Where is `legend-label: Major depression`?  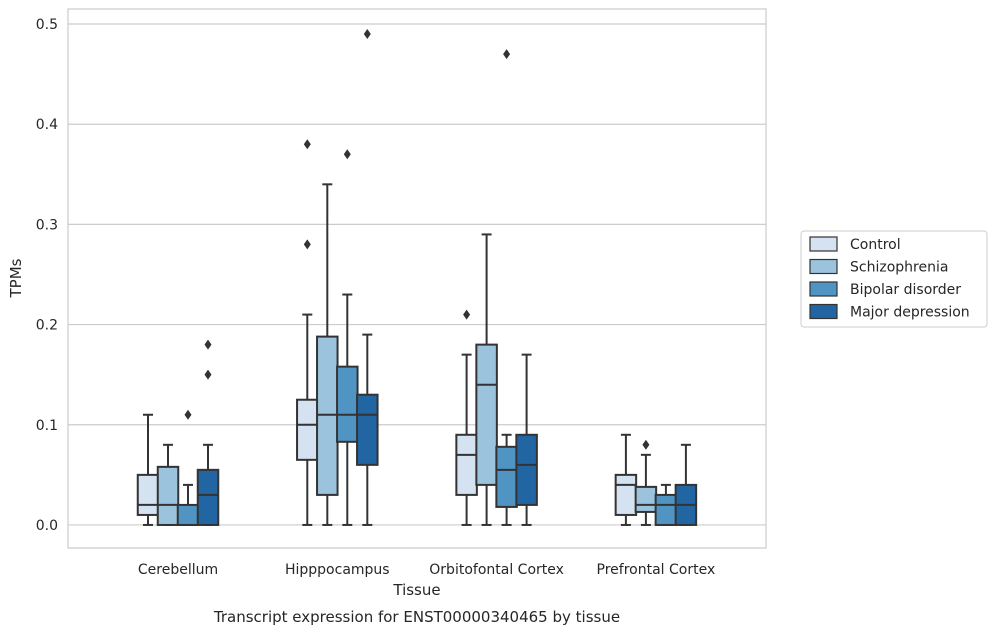
legend-label: Major depression is located at coordinates (910, 313).